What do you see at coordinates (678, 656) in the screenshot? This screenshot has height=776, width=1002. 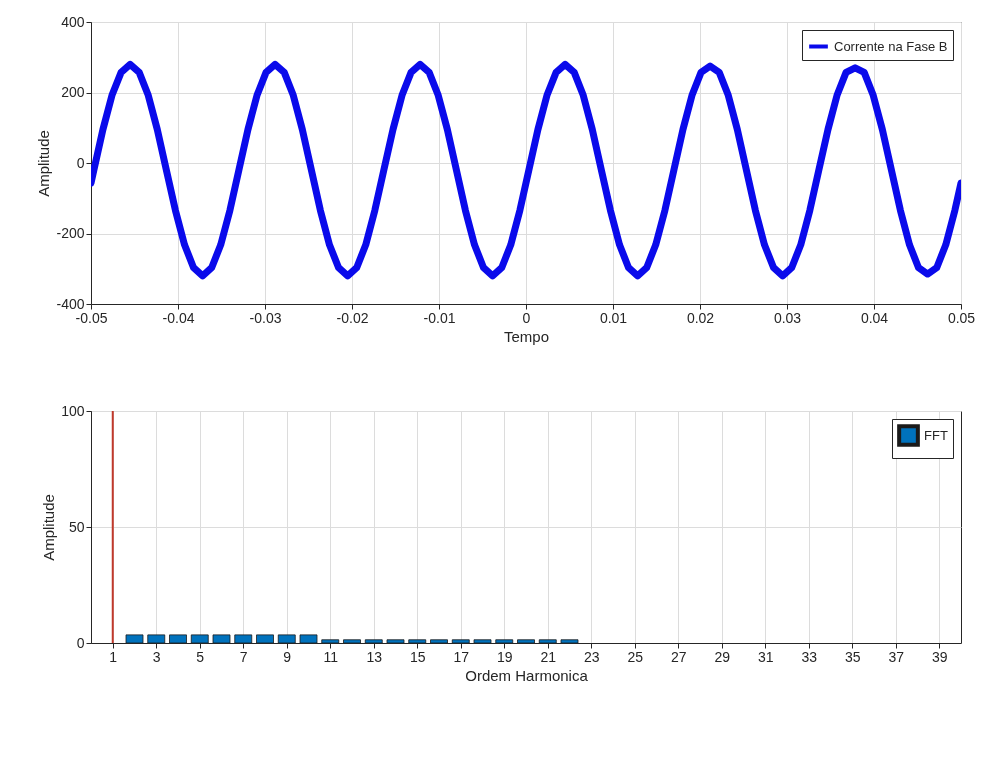 I see `x-tick-label: 27` at bounding box center [678, 656].